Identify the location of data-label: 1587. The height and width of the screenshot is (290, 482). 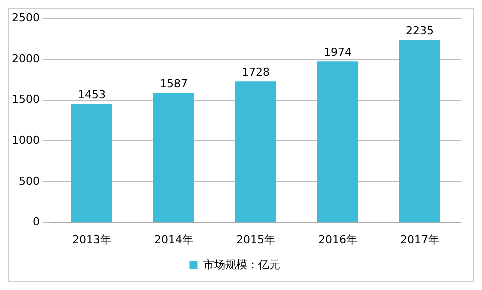
(174, 84).